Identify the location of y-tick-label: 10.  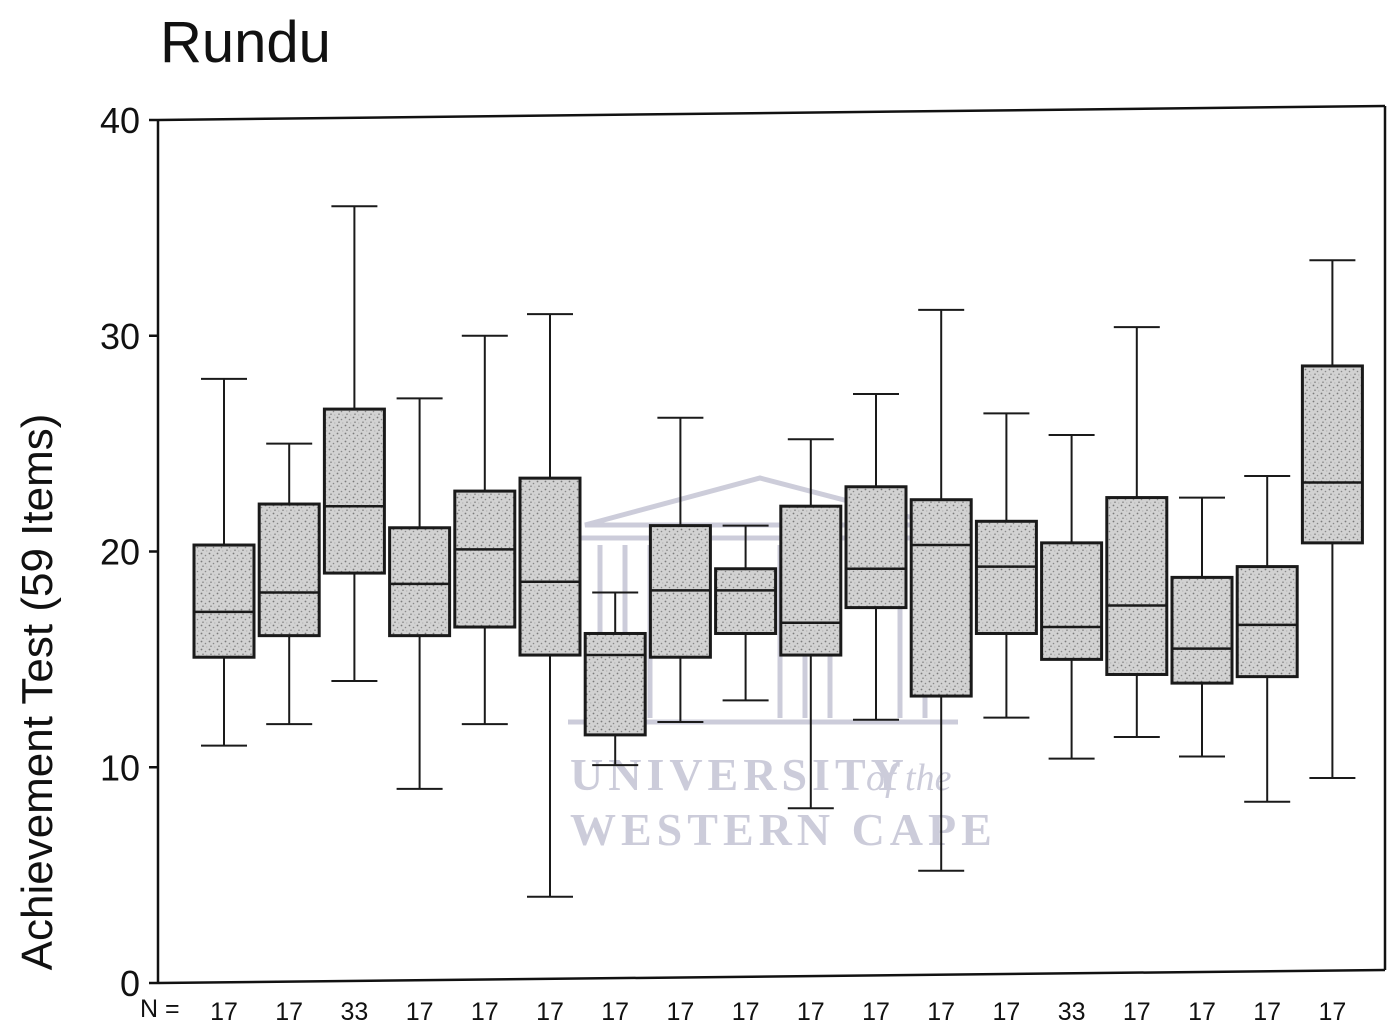
(120, 767).